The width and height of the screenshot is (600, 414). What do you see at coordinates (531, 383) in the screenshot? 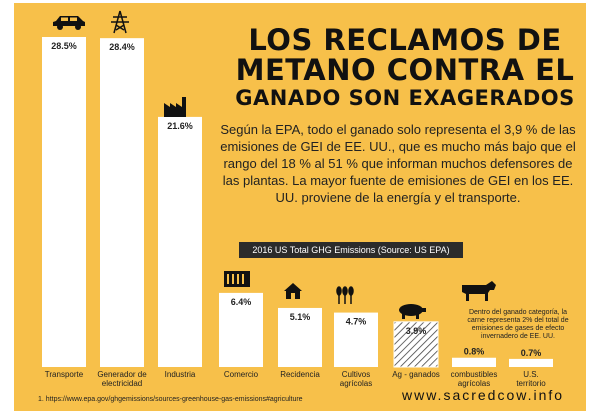
I see `category-label-8-line-1: territorio` at bounding box center [531, 383].